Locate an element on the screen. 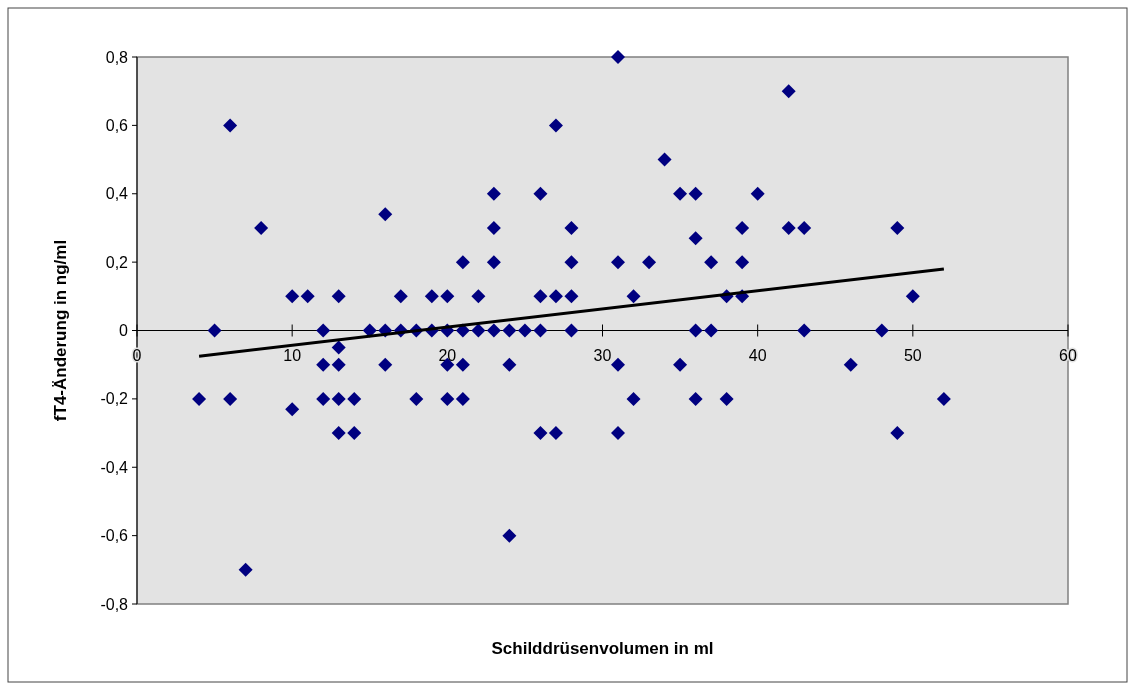 The image size is (1136, 691). y-tick-label: 0 is located at coordinates (124, 331).